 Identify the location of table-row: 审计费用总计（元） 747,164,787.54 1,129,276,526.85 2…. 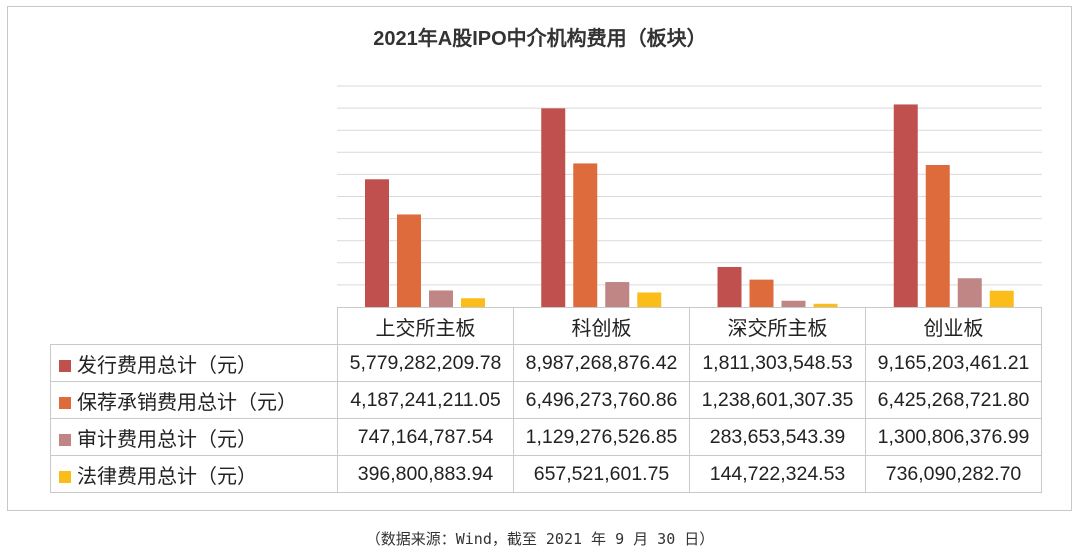
(546, 437).